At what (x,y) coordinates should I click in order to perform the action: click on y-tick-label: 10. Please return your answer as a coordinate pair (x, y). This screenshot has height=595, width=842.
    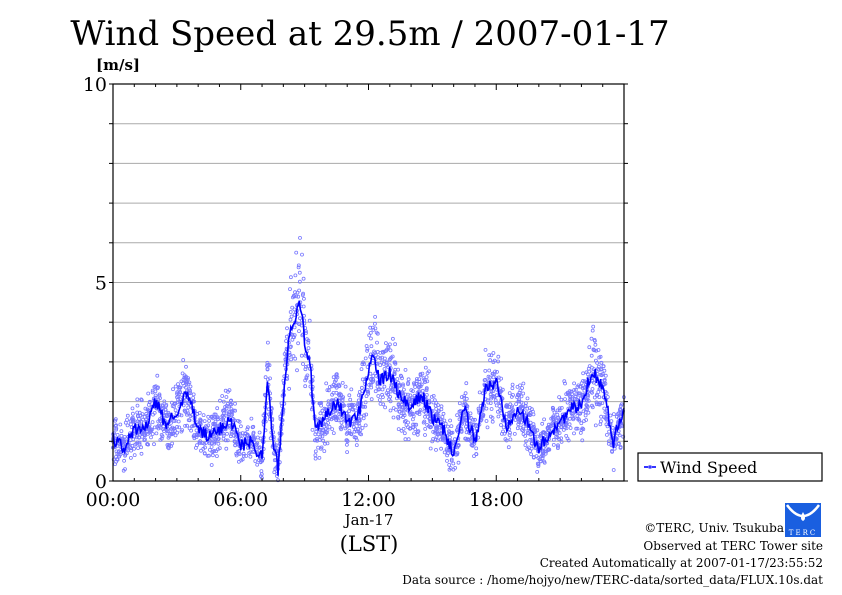
    Looking at the image, I should click on (95, 85).